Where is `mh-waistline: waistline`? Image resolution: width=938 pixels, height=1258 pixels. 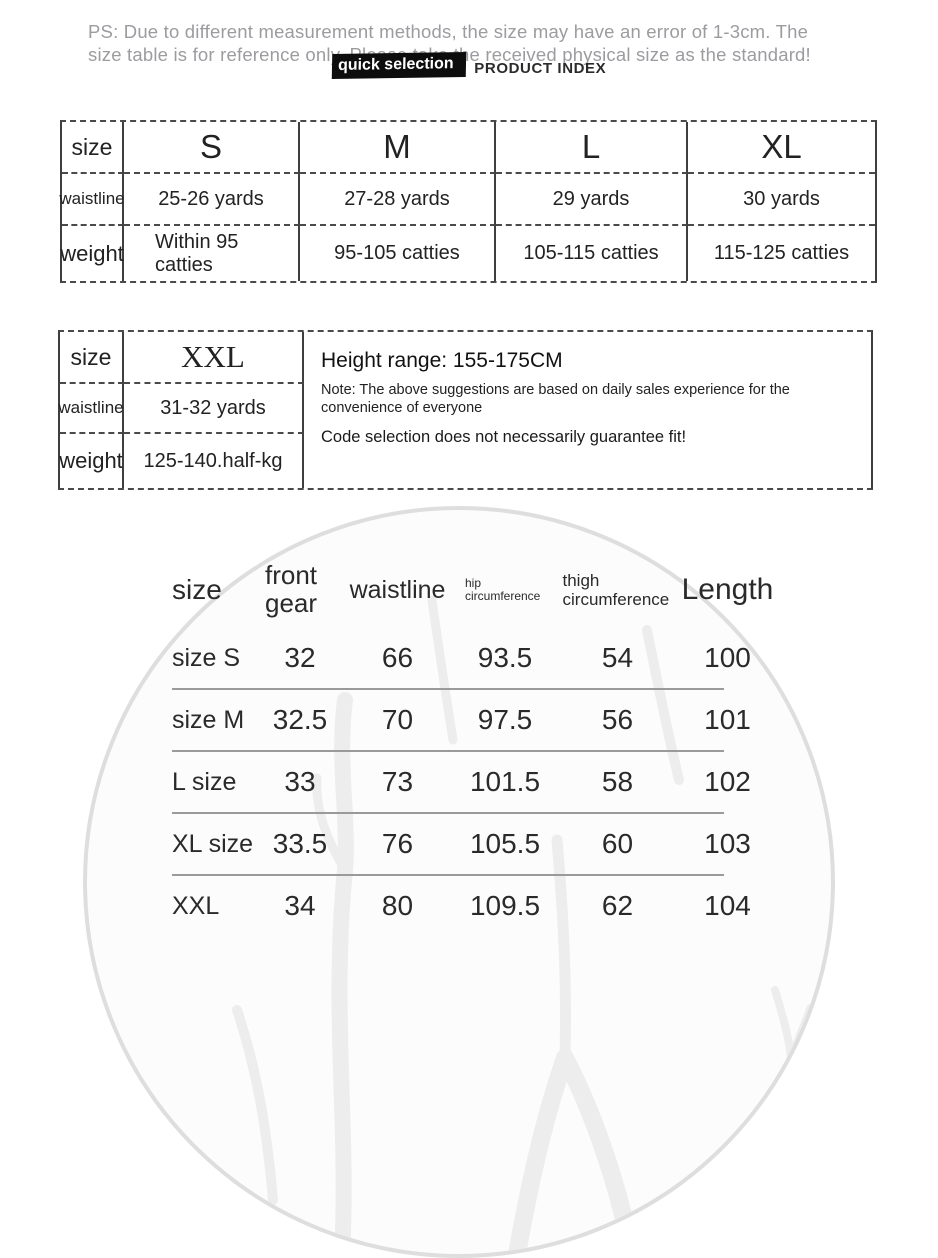
mh-waistline: waistline is located at coordinates (397, 589).